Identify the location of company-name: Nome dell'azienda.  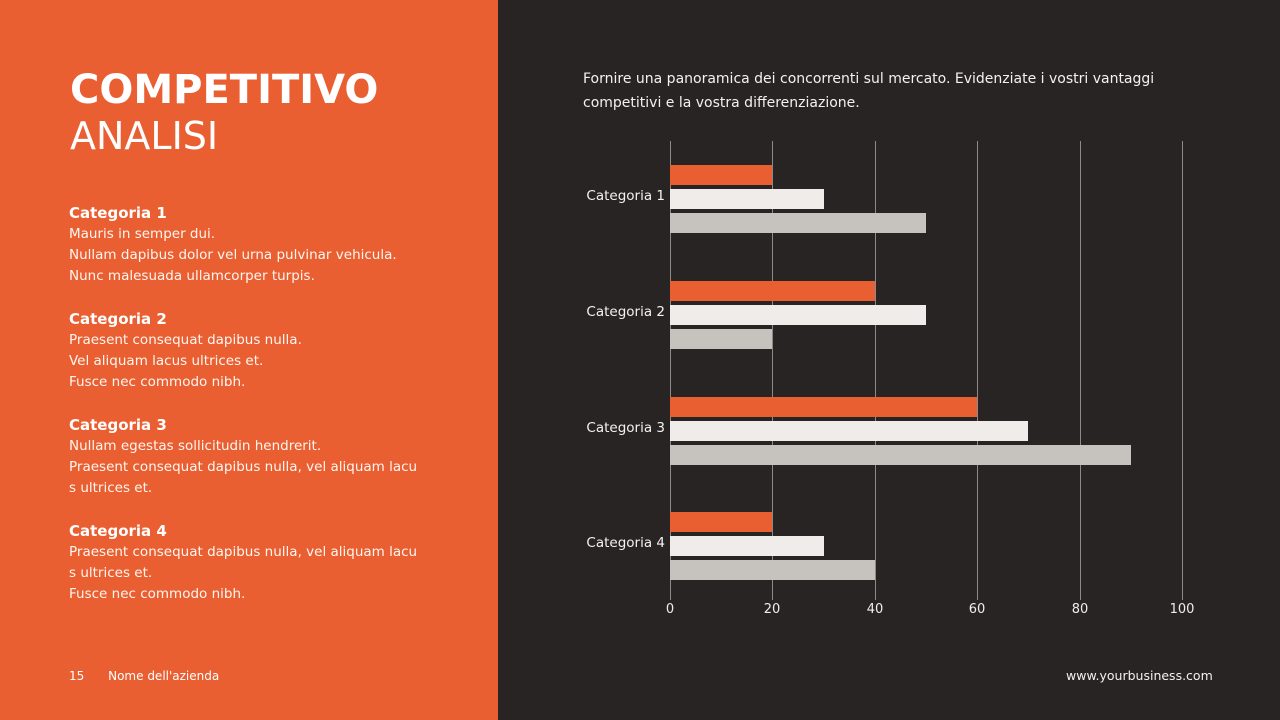
(164, 676).